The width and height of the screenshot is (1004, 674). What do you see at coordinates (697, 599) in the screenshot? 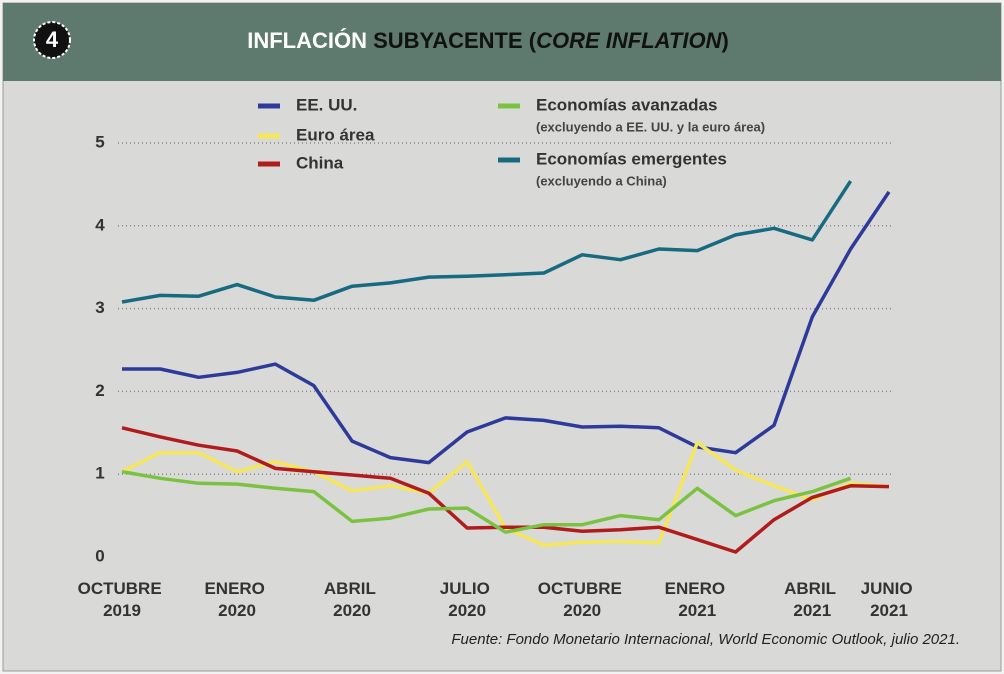
I see `x-tick-label: ENERO 2021` at bounding box center [697, 599].